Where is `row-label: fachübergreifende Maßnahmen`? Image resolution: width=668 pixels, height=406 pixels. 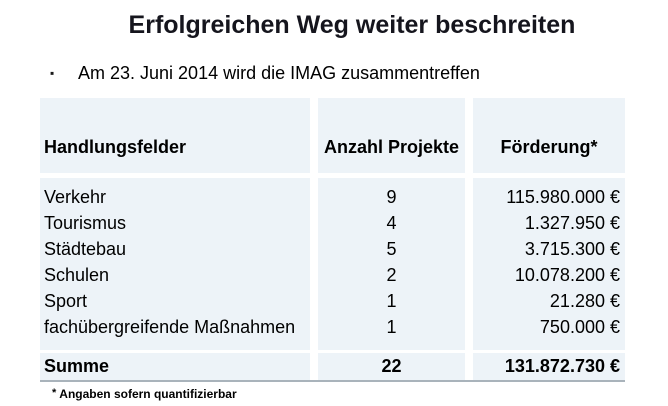 row-label: fachübergreifende Maßnahmen is located at coordinates (170, 327).